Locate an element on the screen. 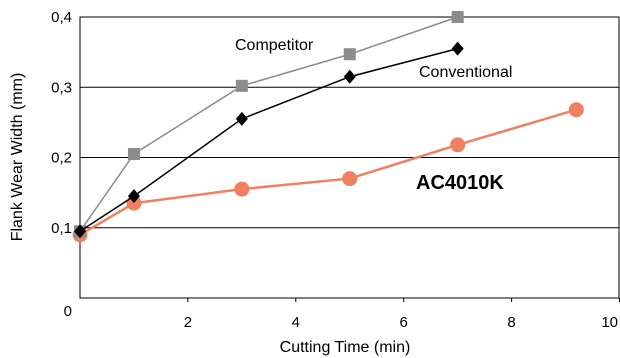 This screenshot has width=620, height=358. series-label-ac4010k: AC4010K is located at coordinates (460, 183).